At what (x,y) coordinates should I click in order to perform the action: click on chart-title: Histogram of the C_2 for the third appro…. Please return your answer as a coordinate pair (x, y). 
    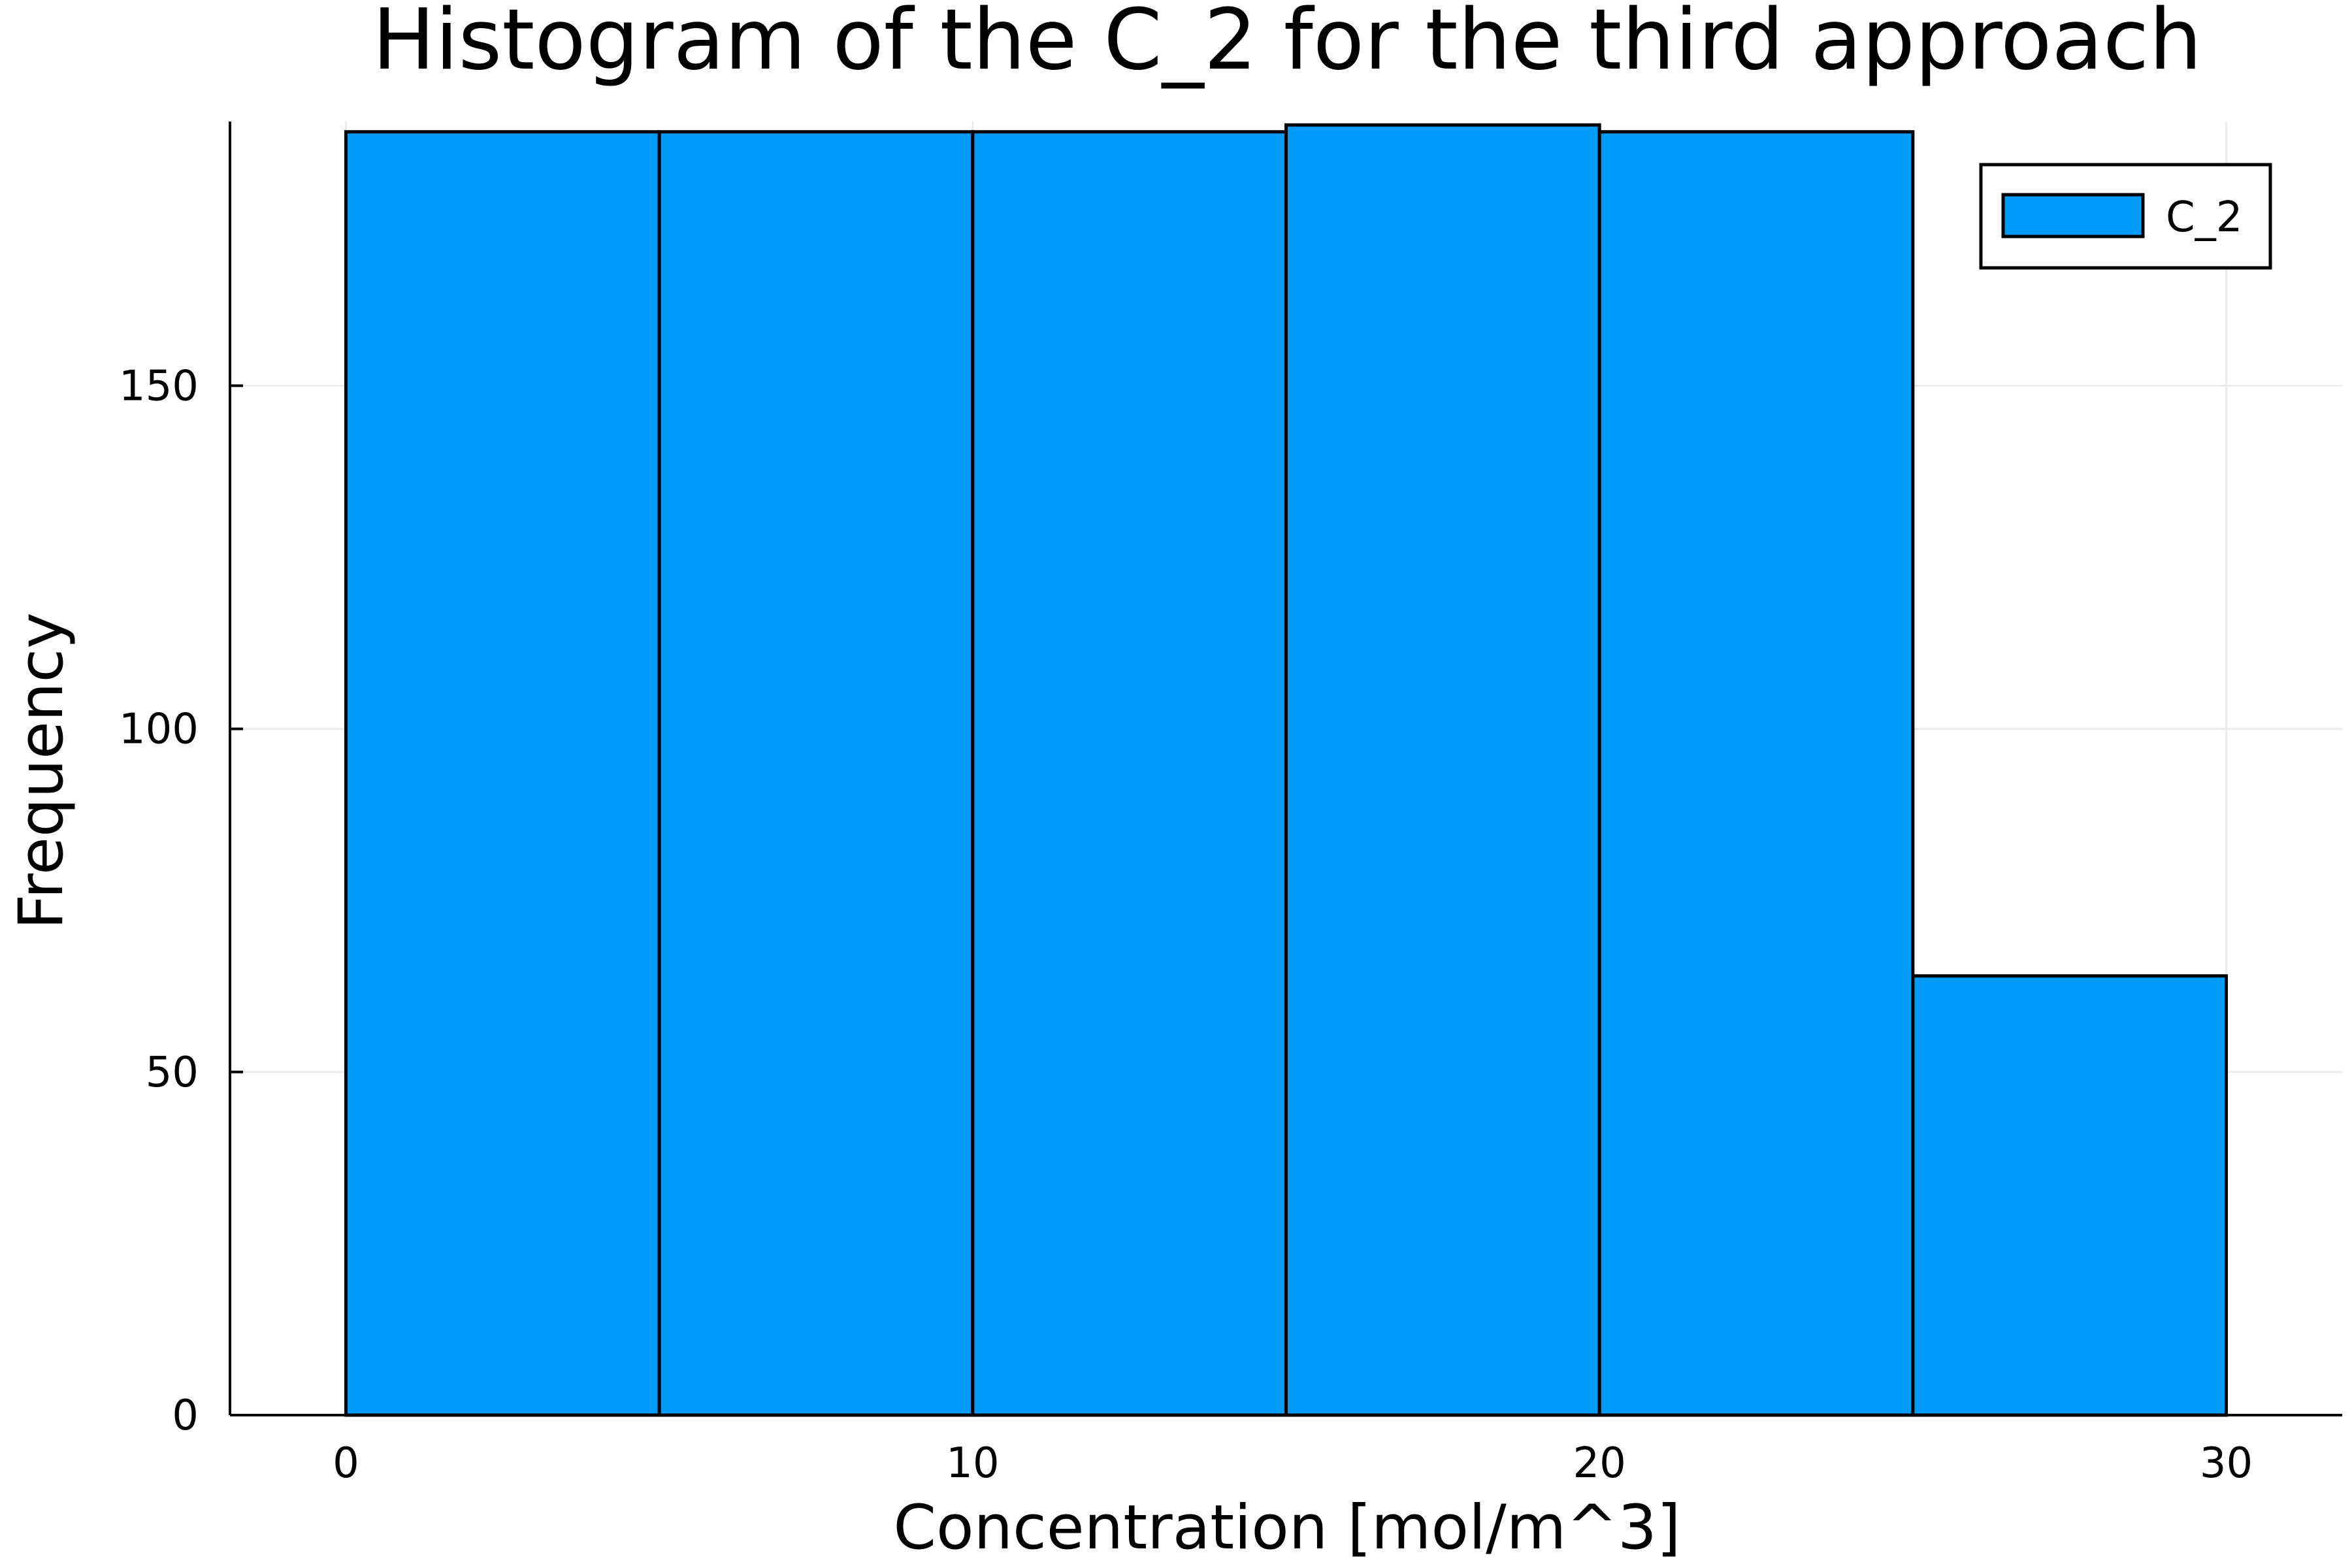
    Looking at the image, I should click on (1287, 44).